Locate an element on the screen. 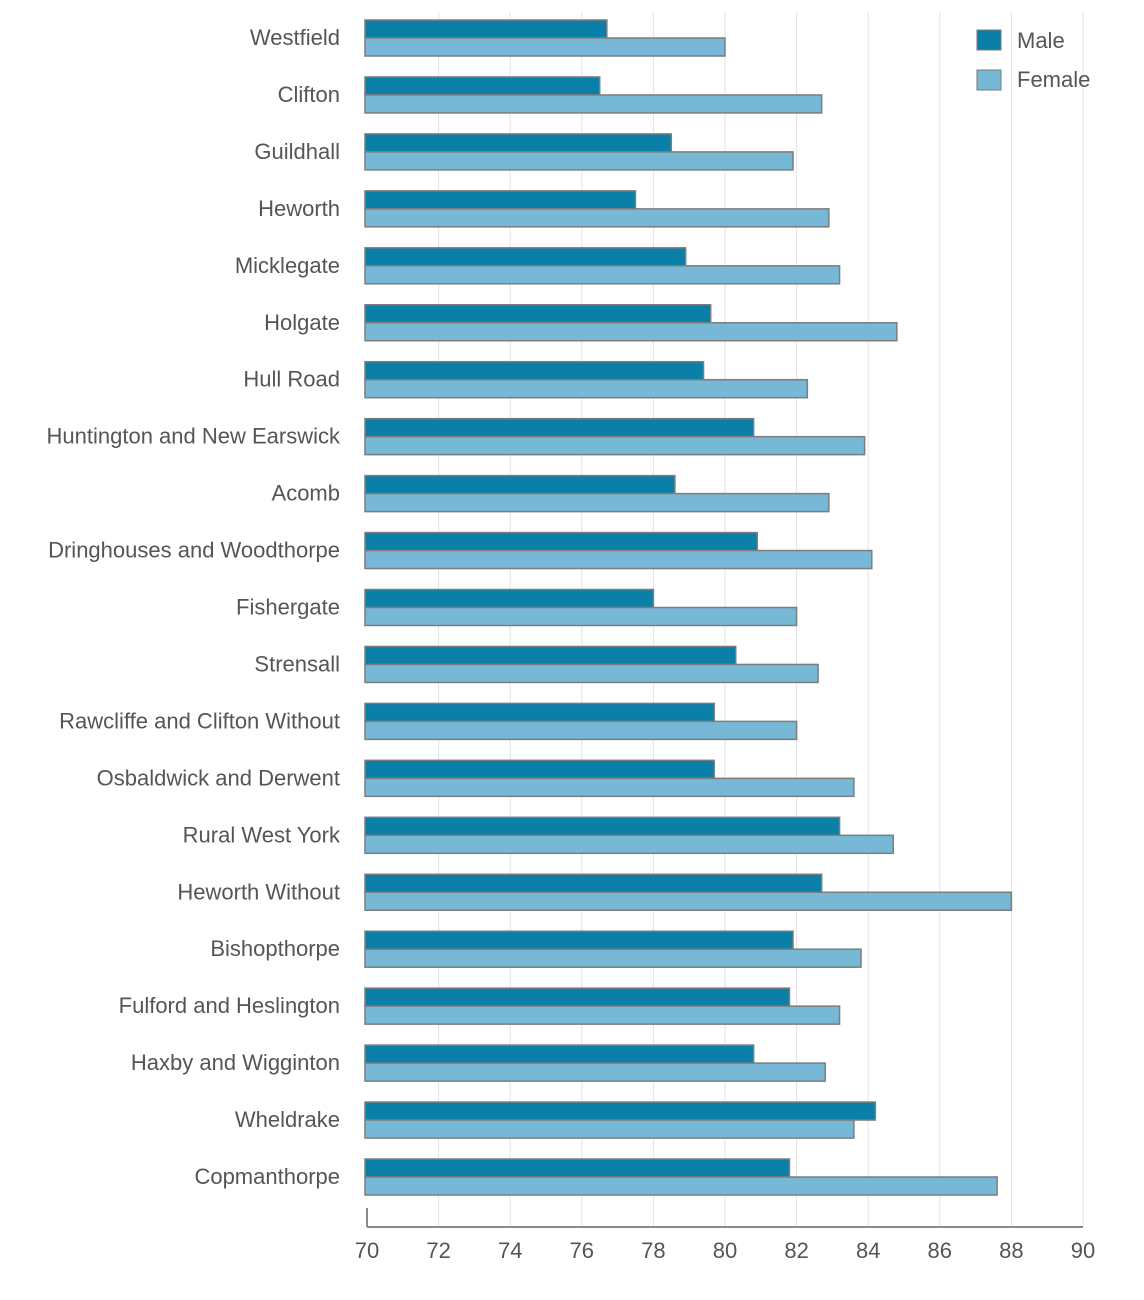 This screenshot has width=1144, height=1300. category-label: Clifton is located at coordinates (309, 94).